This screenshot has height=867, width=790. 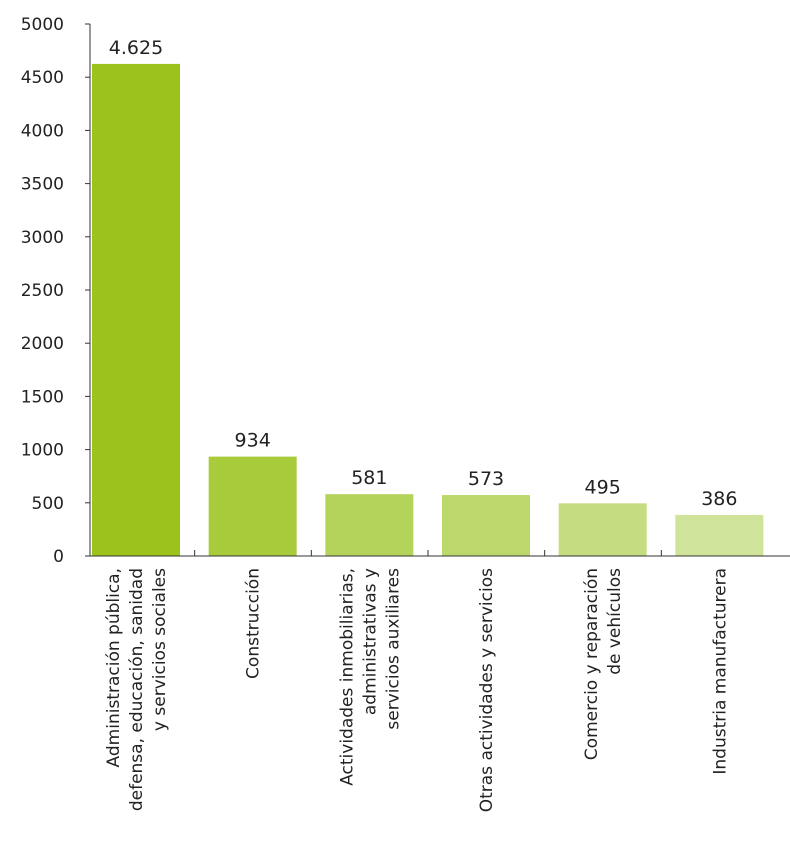 What do you see at coordinates (486, 479) in the screenshot?
I see `bar-value-label: 573` at bounding box center [486, 479].